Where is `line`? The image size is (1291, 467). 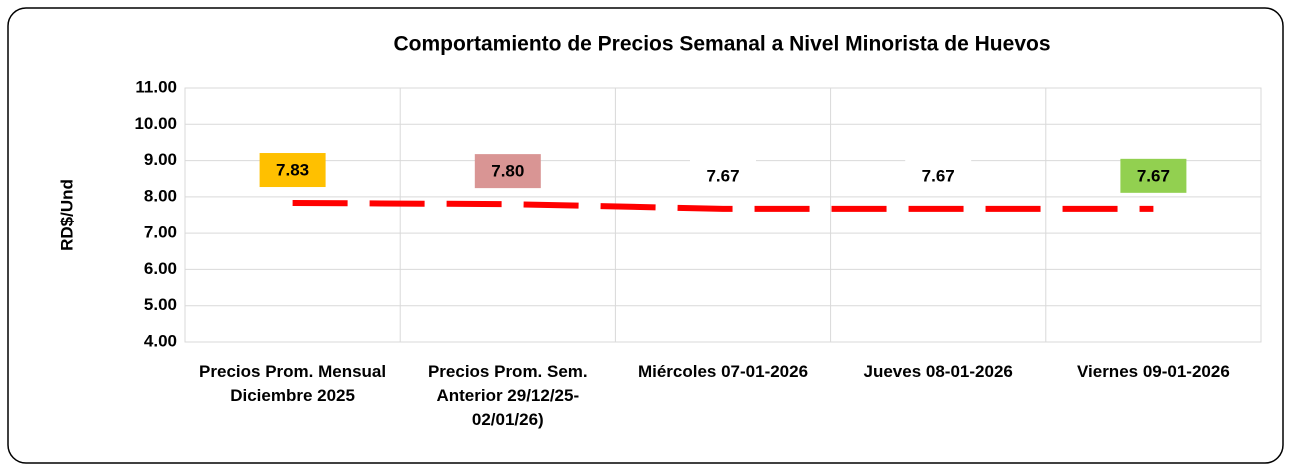 line is located at coordinates (723, 206).